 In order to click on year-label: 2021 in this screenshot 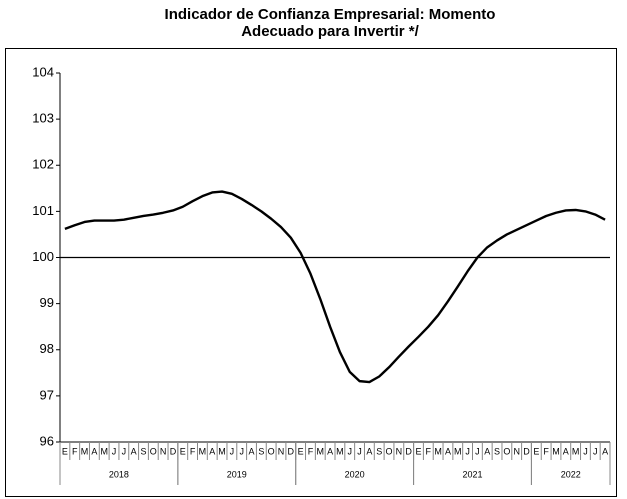, I will do `click(472, 474)`.